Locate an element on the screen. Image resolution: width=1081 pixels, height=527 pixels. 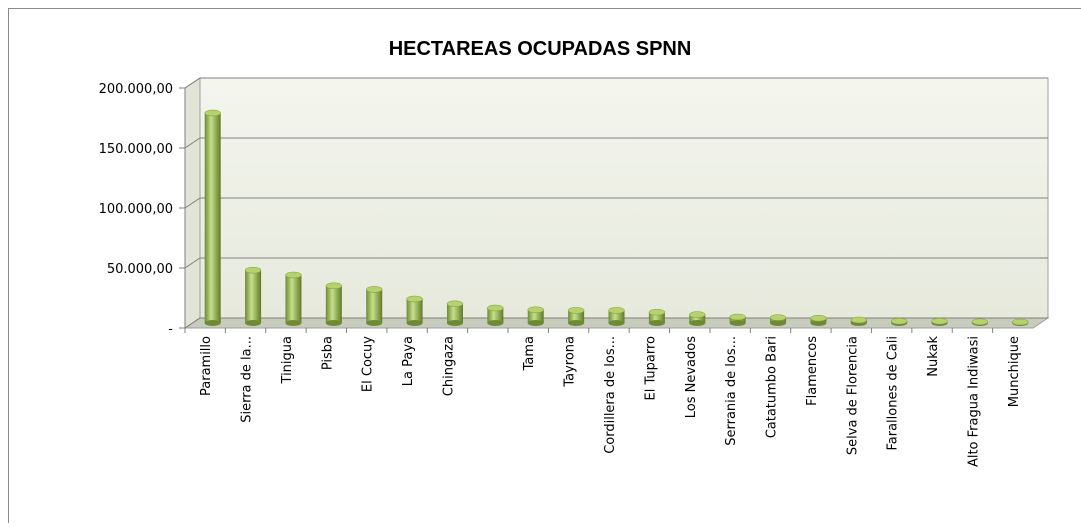
x-tick-label: Los Nevados is located at coordinates (691, 377).